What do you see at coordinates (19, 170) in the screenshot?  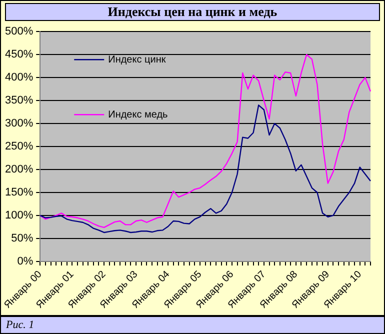 I see `y-tick-label: 200%` at bounding box center [19, 170].